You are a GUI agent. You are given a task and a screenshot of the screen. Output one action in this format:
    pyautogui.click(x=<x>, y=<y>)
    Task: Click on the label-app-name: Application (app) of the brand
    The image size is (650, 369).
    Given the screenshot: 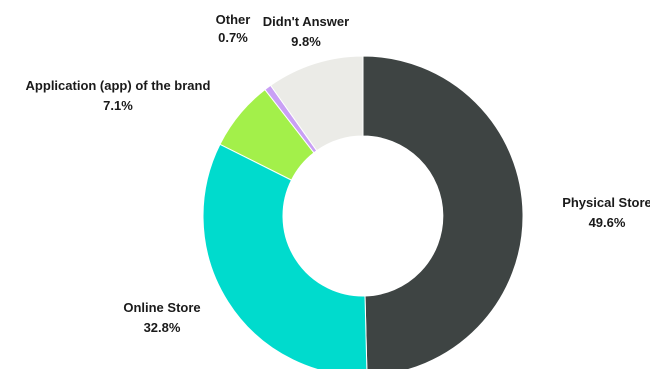 What is the action you would take?
    pyautogui.click(x=118, y=85)
    